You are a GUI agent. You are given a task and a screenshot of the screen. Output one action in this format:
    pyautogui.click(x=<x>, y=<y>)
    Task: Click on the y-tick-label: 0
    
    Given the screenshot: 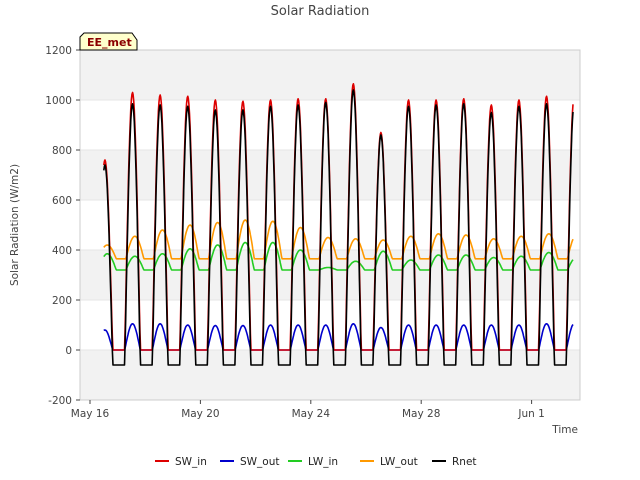 What is the action you would take?
    pyautogui.click(x=68, y=351)
    